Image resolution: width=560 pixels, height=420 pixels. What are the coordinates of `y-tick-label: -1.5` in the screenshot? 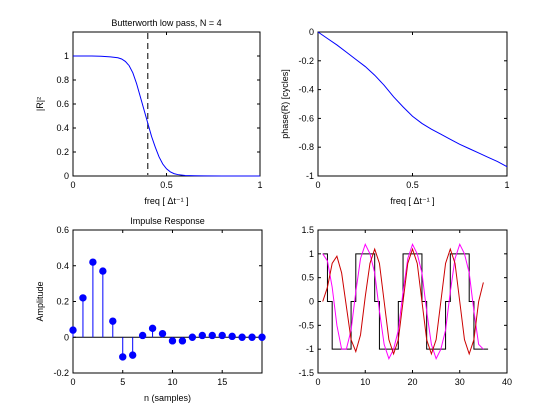 It's located at (306, 373).